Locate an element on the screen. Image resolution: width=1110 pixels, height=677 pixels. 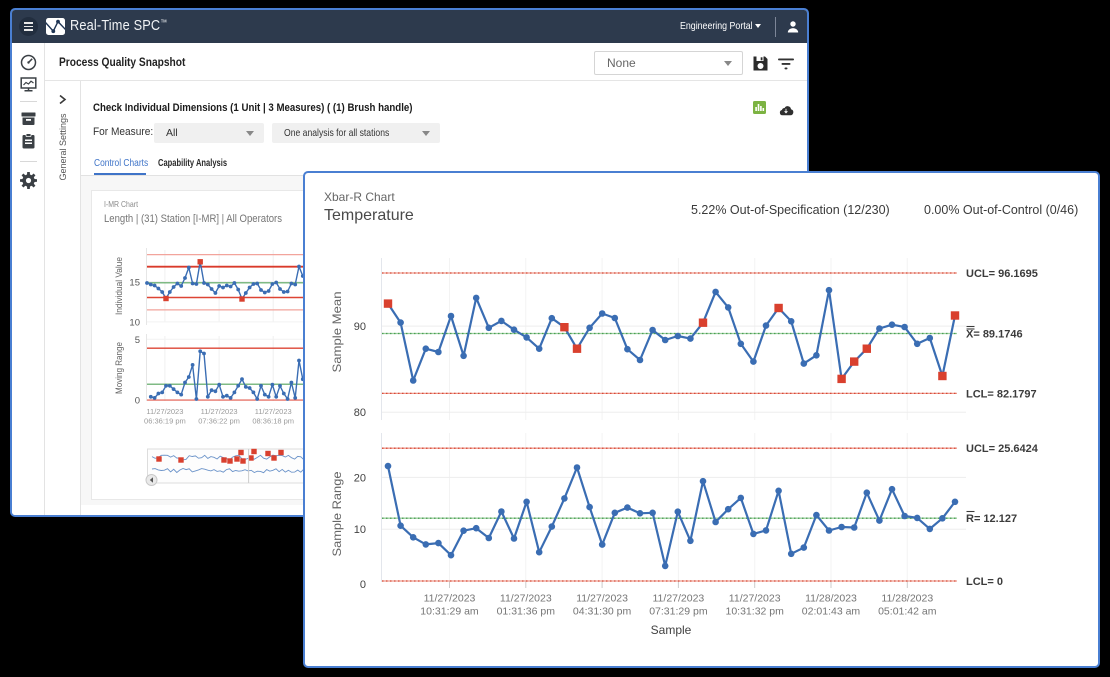
svg-text: Sample is located at coordinates (671, 630).